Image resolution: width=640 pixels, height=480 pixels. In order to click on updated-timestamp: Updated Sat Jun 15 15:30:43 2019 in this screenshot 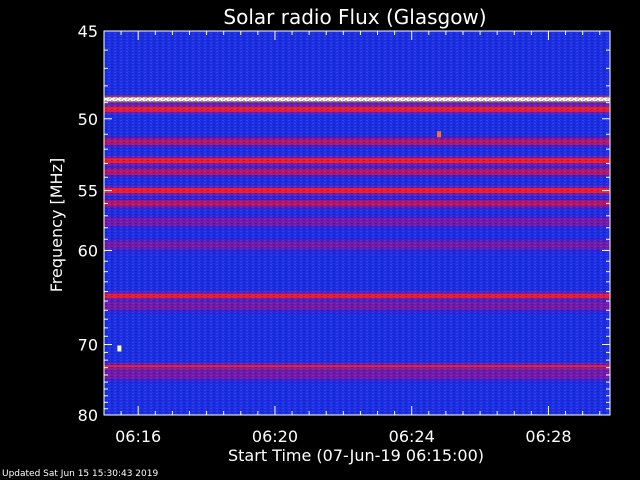, I will do `click(80, 474)`.